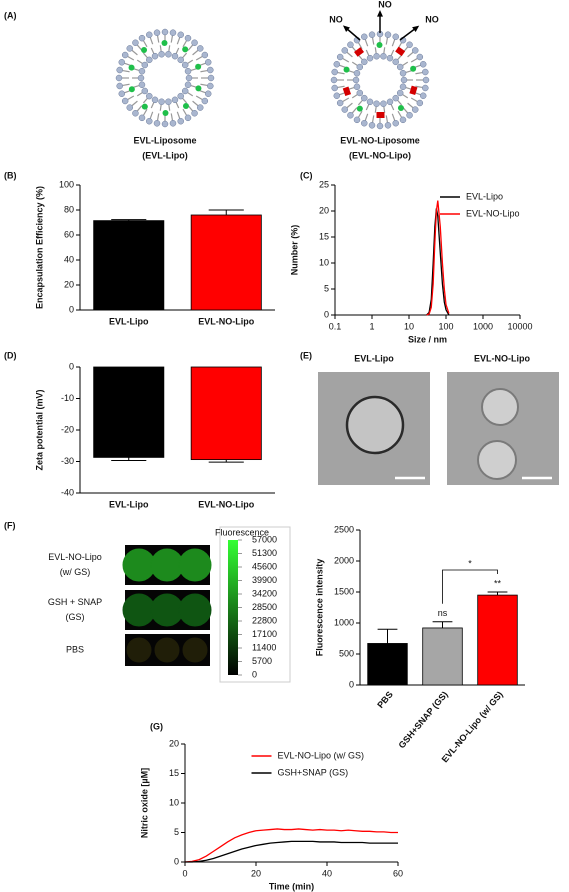  I want to click on y-tick-label: 80, so click(69, 209).